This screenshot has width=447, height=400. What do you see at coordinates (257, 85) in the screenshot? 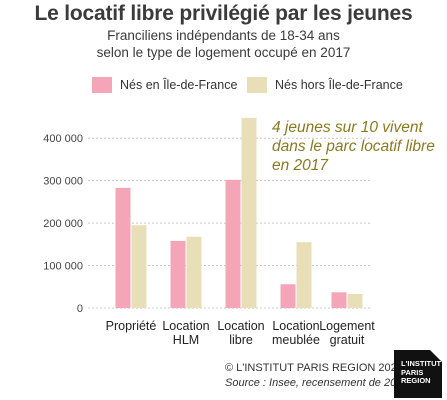
I see `legend-swatch-nes-hors-idf` at bounding box center [257, 85].